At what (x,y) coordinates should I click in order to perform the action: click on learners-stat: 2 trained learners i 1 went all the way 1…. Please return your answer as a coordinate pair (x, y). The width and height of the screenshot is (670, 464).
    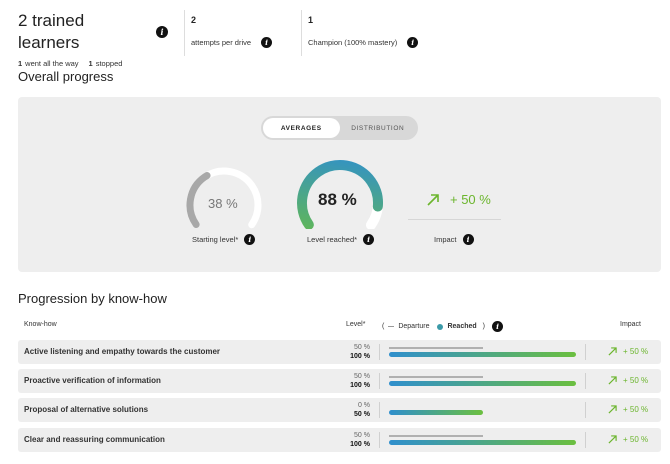
    Looking at the image, I should click on (101, 39).